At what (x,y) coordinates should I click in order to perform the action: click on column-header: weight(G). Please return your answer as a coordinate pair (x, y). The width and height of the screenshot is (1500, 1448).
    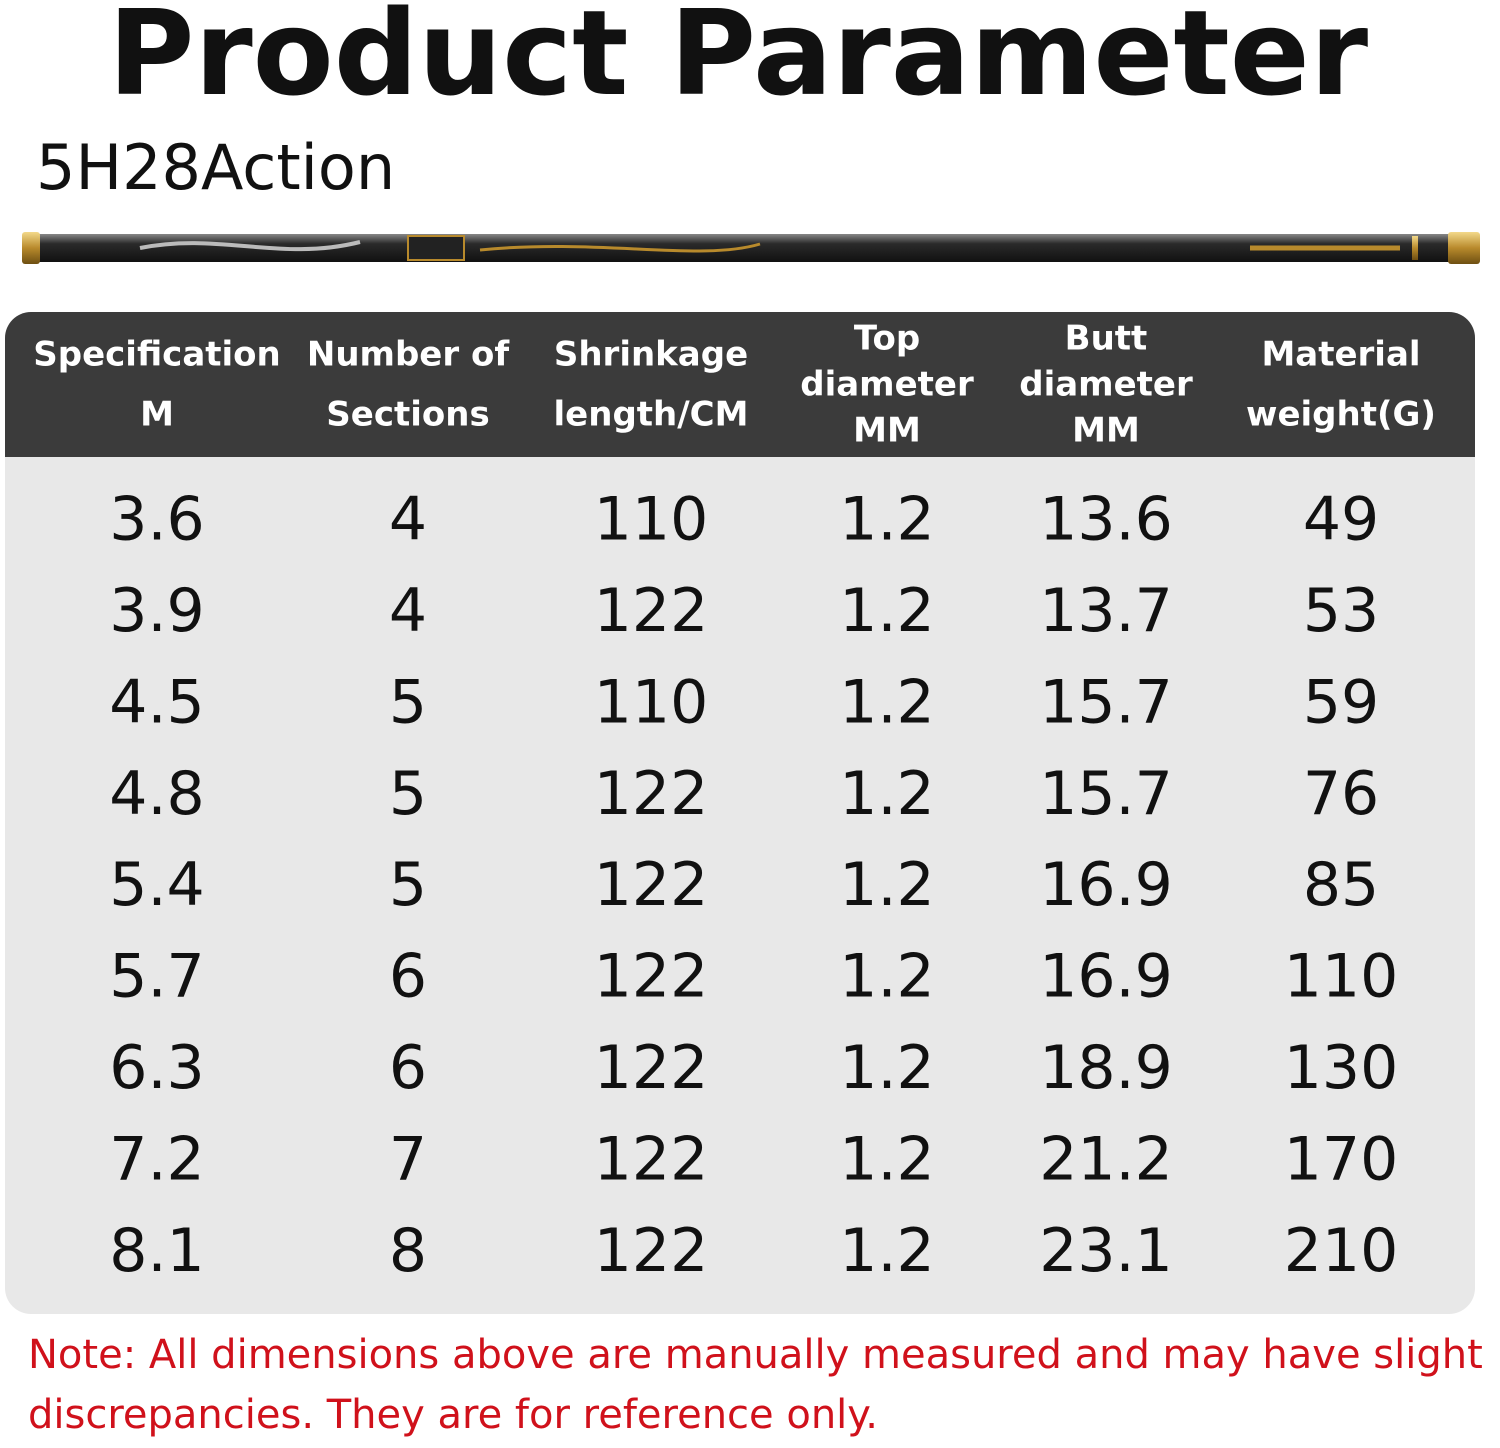
    Looking at the image, I should click on (1341, 415).